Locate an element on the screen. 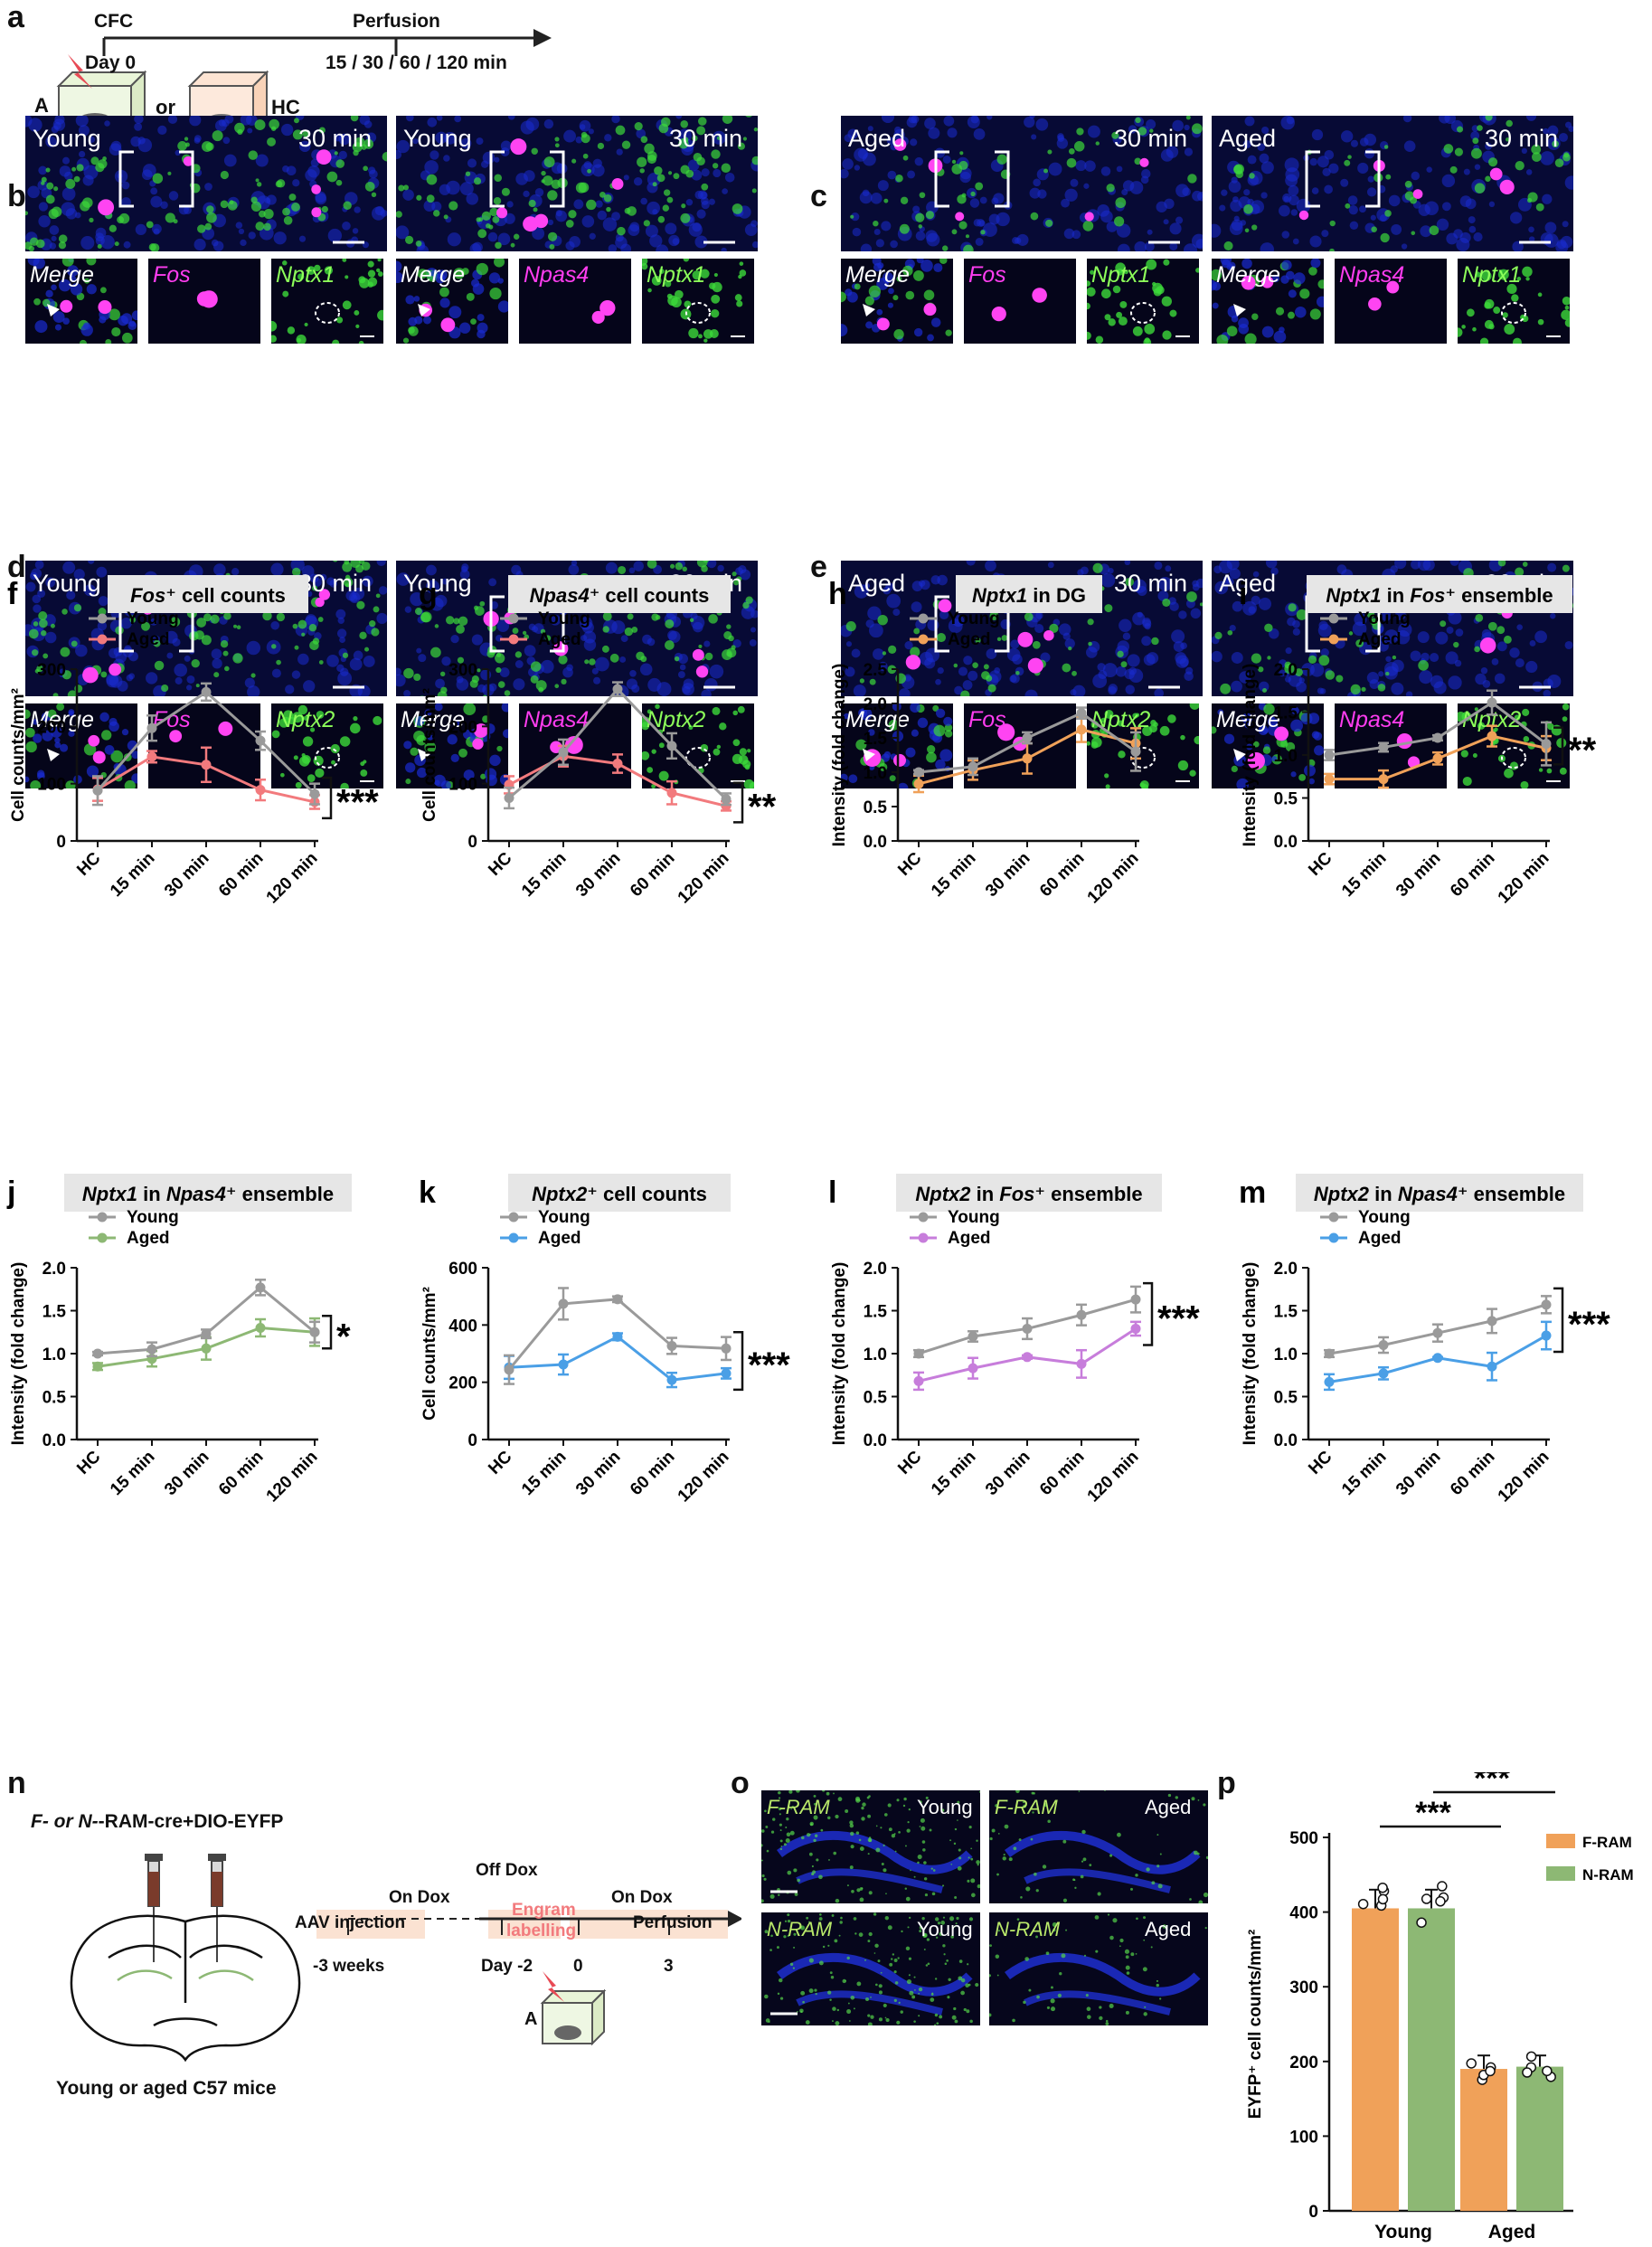 Image resolution: width=1652 pixels, height=2247 pixels. cfc-label: CFC is located at coordinates (114, 21).